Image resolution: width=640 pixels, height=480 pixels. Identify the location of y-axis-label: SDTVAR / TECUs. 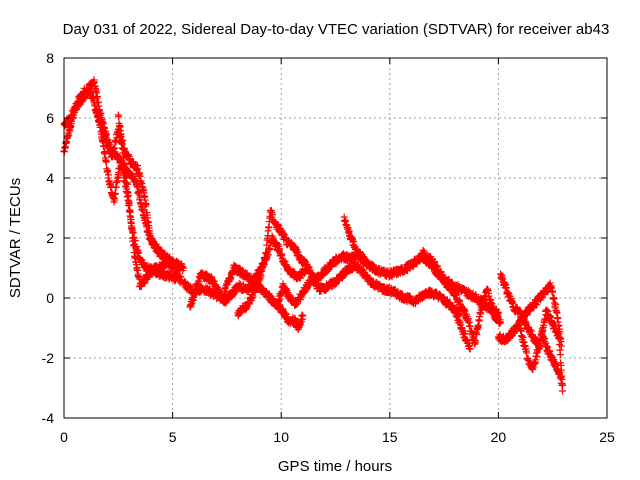
(15, 238).